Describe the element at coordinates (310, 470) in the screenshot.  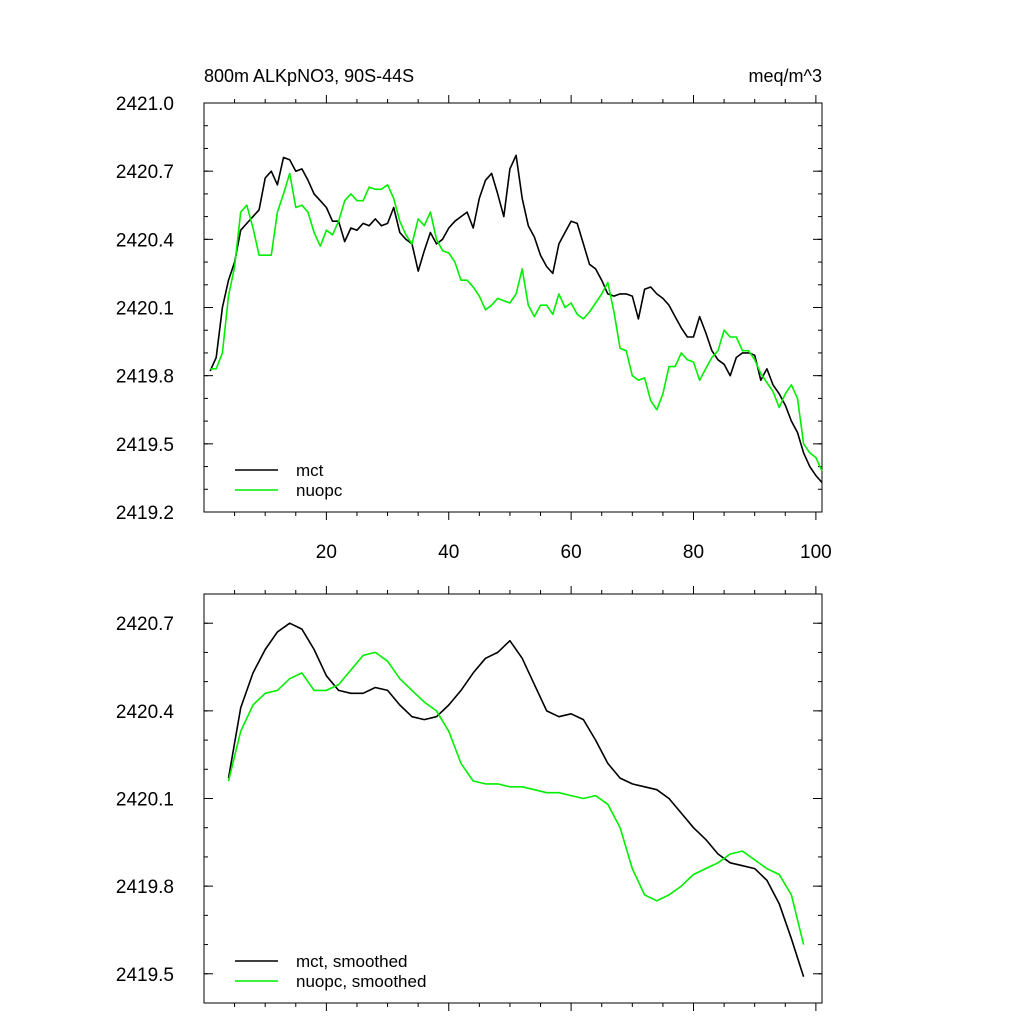
I see `legend-label: mct` at that location.